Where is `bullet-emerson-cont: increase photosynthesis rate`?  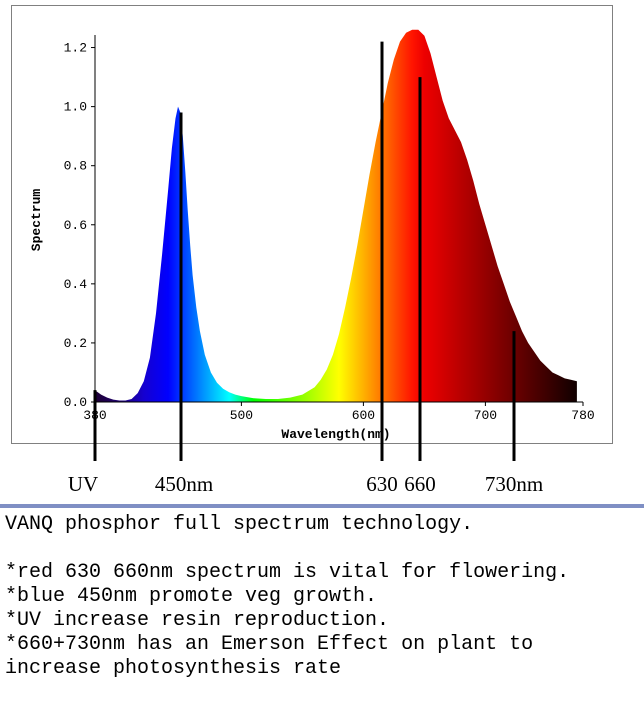
bullet-emerson-cont: increase photosynthesis rate is located at coordinates (173, 668).